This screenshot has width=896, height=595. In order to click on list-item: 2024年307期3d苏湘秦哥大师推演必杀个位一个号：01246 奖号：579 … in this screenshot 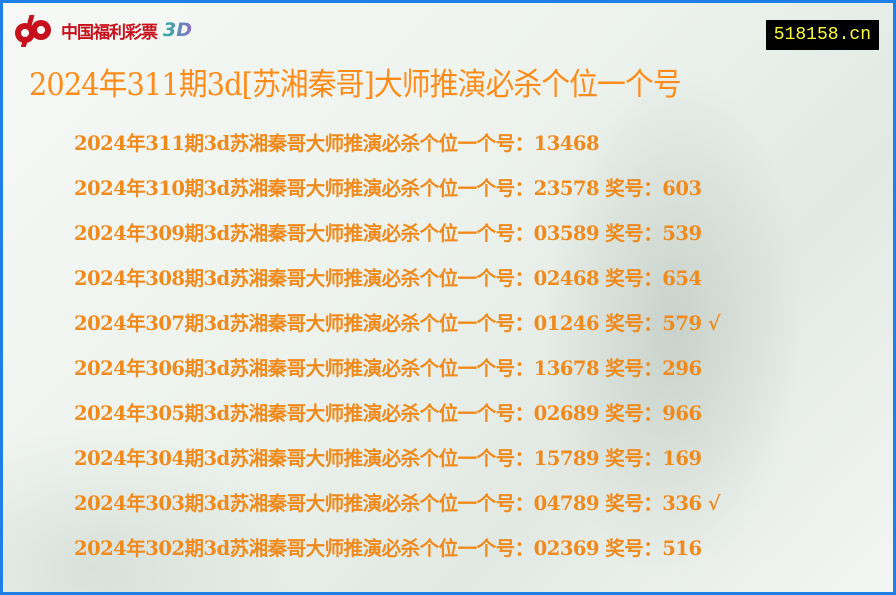, I will do `click(397, 323)`.